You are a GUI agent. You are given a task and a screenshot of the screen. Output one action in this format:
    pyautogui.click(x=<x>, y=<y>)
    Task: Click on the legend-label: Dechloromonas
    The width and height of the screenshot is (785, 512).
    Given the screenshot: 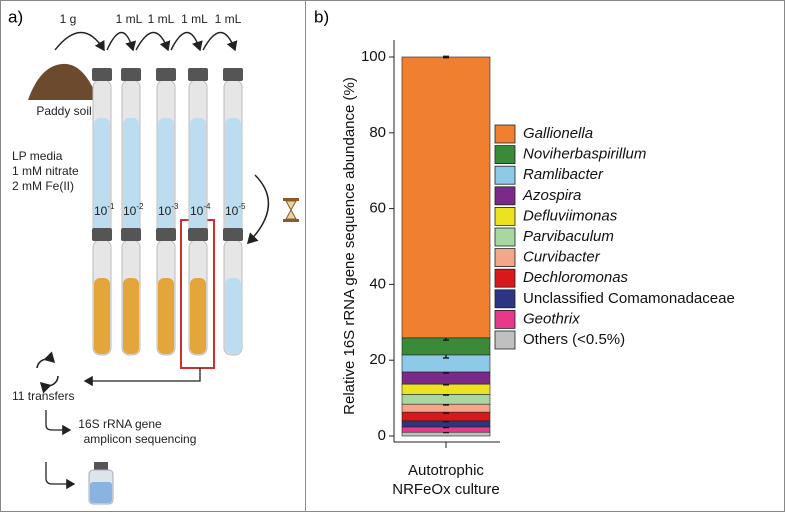 What is the action you would take?
    pyautogui.click(x=576, y=277)
    